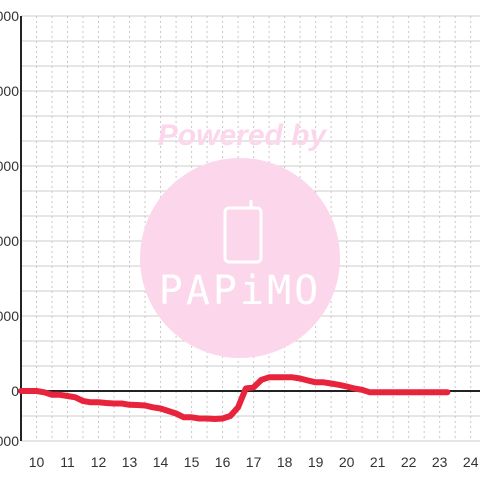 The height and width of the screenshot is (480, 480). I want to click on x-tick-label: 19, so click(316, 462).